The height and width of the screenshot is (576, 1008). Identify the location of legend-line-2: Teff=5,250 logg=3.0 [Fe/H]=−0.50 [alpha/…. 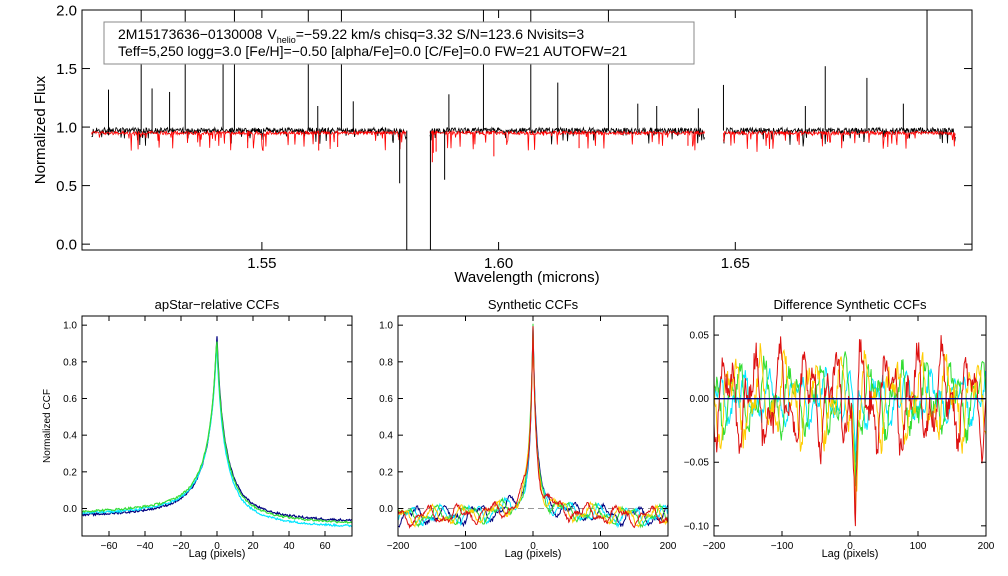
(372, 51).